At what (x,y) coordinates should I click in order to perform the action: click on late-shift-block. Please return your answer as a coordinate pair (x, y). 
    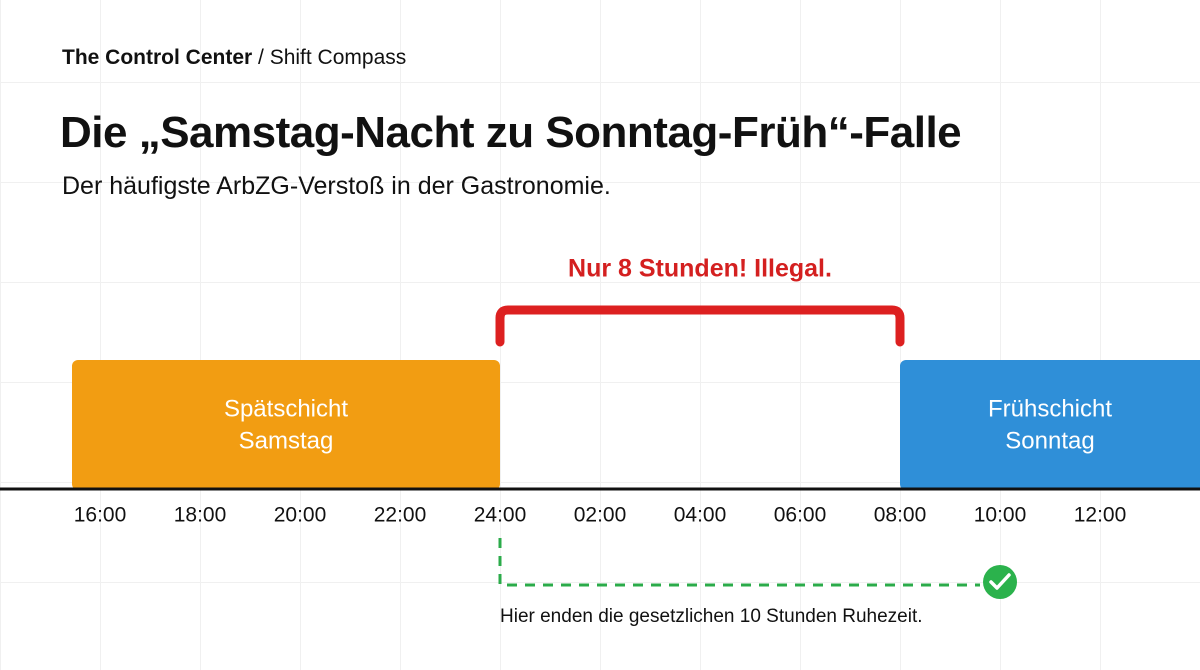
    Looking at the image, I should click on (286, 425).